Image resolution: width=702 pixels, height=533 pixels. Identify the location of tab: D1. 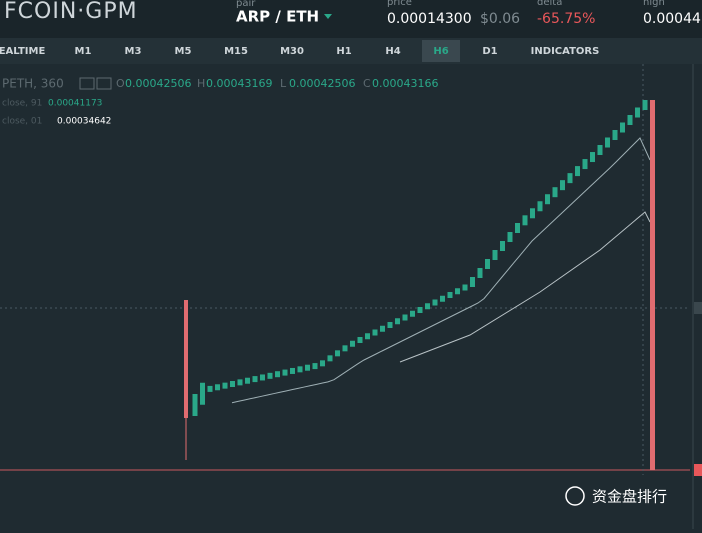
(489, 51).